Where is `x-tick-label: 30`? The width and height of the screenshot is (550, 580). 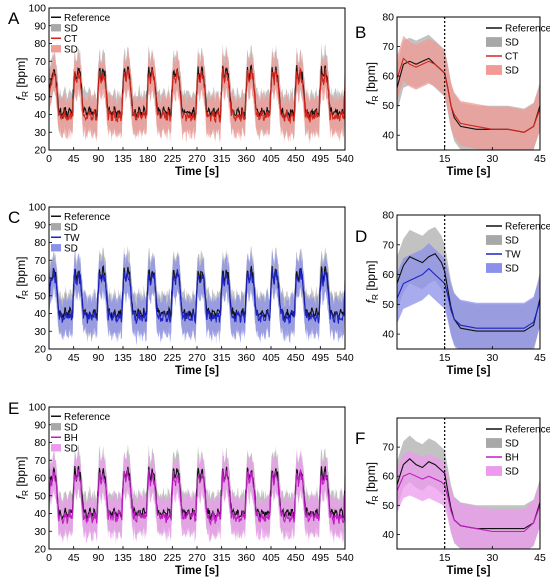
x-tick-label: 30 is located at coordinates (492, 159).